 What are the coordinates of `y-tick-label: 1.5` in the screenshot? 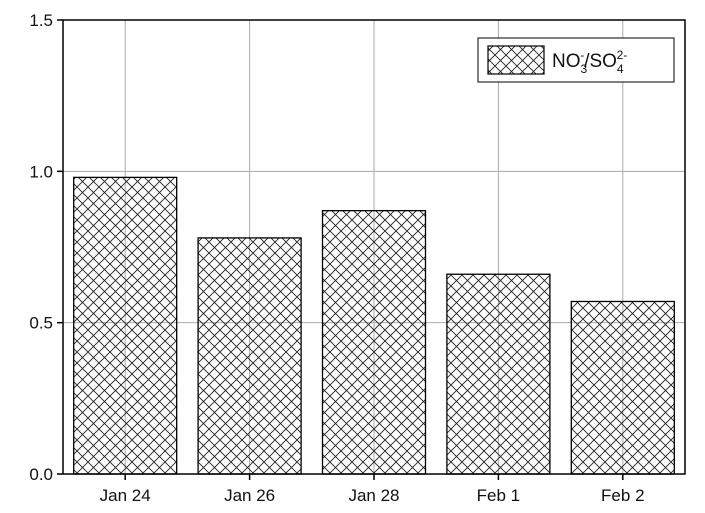 It's located at (41, 20).